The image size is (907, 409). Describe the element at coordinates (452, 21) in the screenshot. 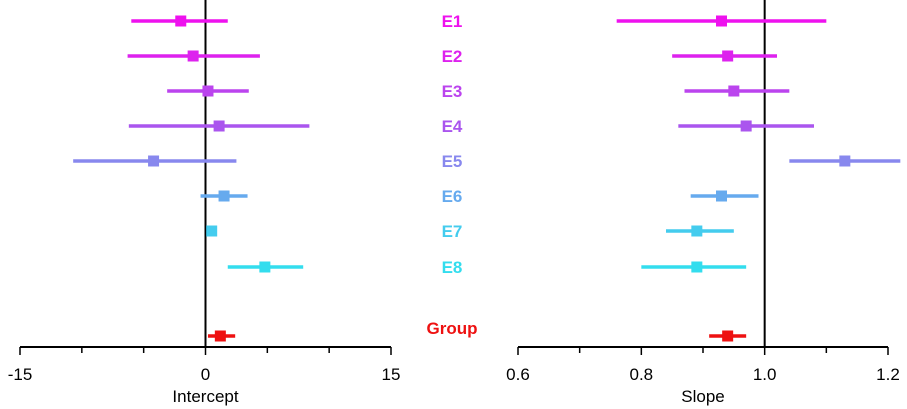

I see `row-label-e1: E1` at that location.